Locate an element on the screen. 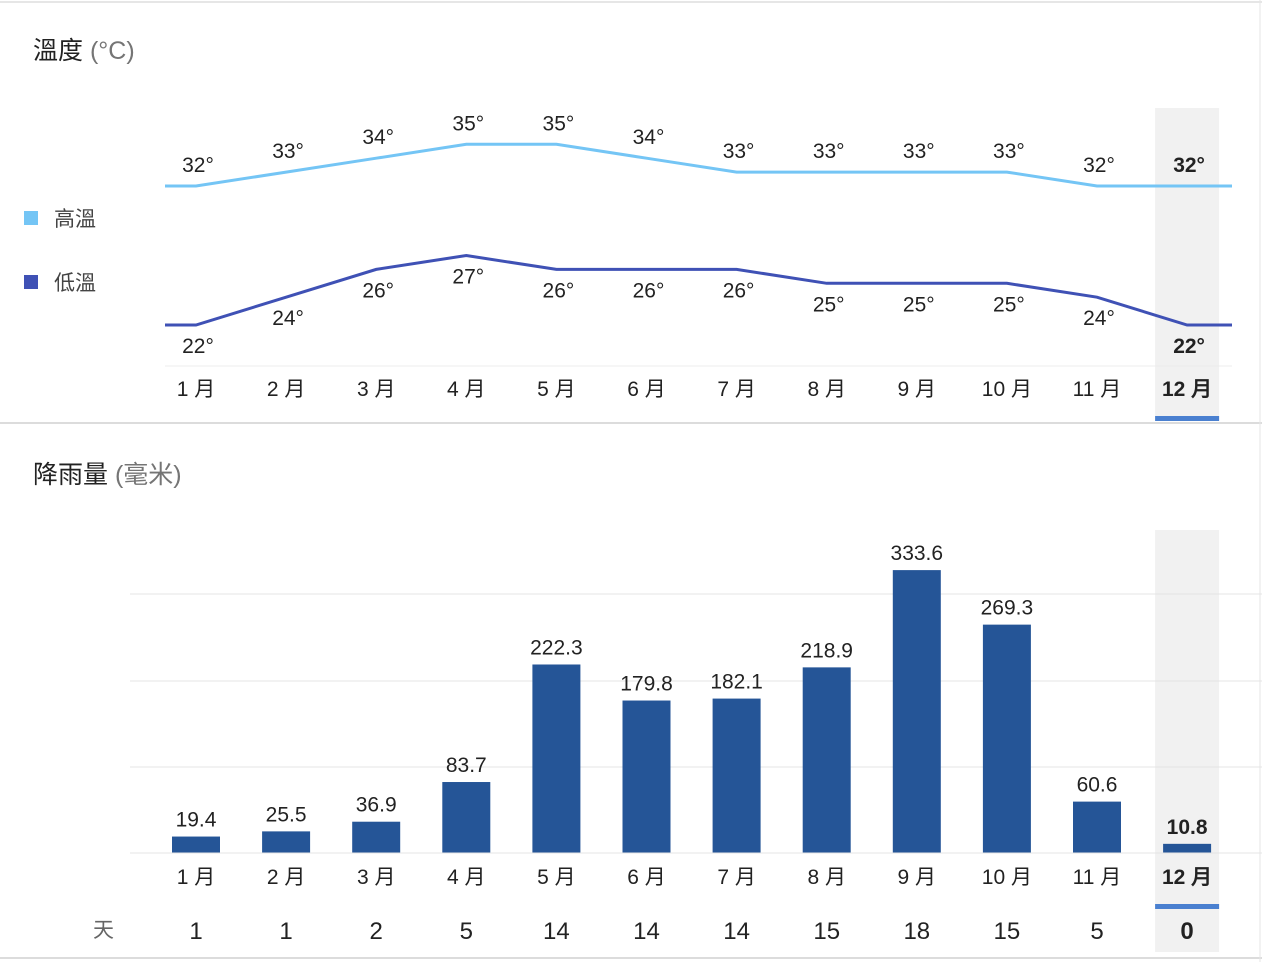  legend-low-swatch is located at coordinates (31, 282).